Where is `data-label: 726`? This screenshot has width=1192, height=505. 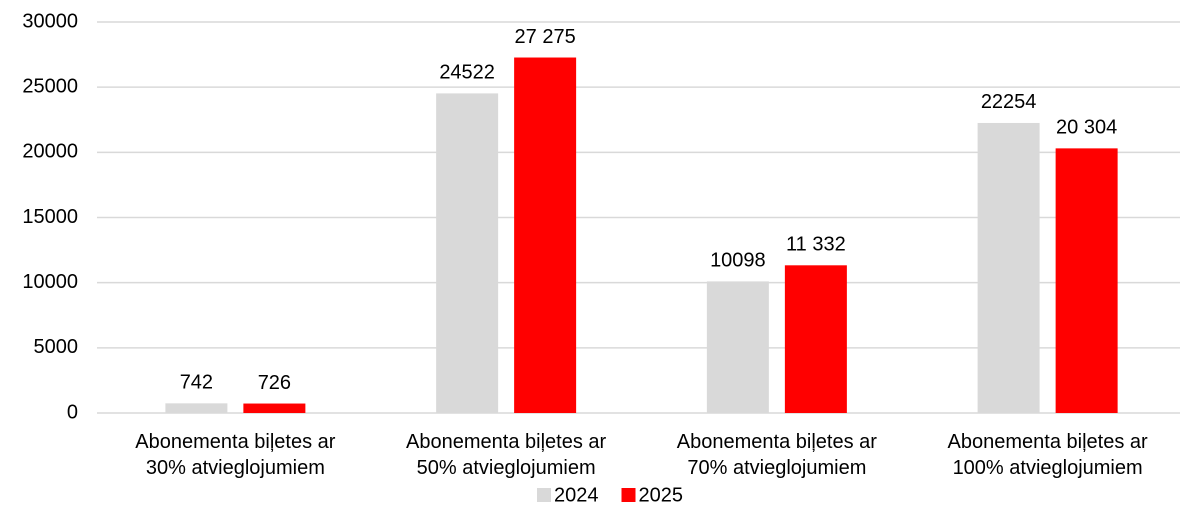
data-label: 726 is located at coordinates (274, 383).